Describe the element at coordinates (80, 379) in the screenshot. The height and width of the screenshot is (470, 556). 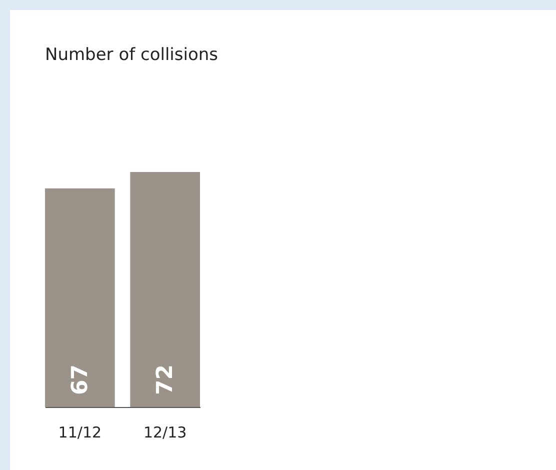
I see `data-label: 67` at that location.